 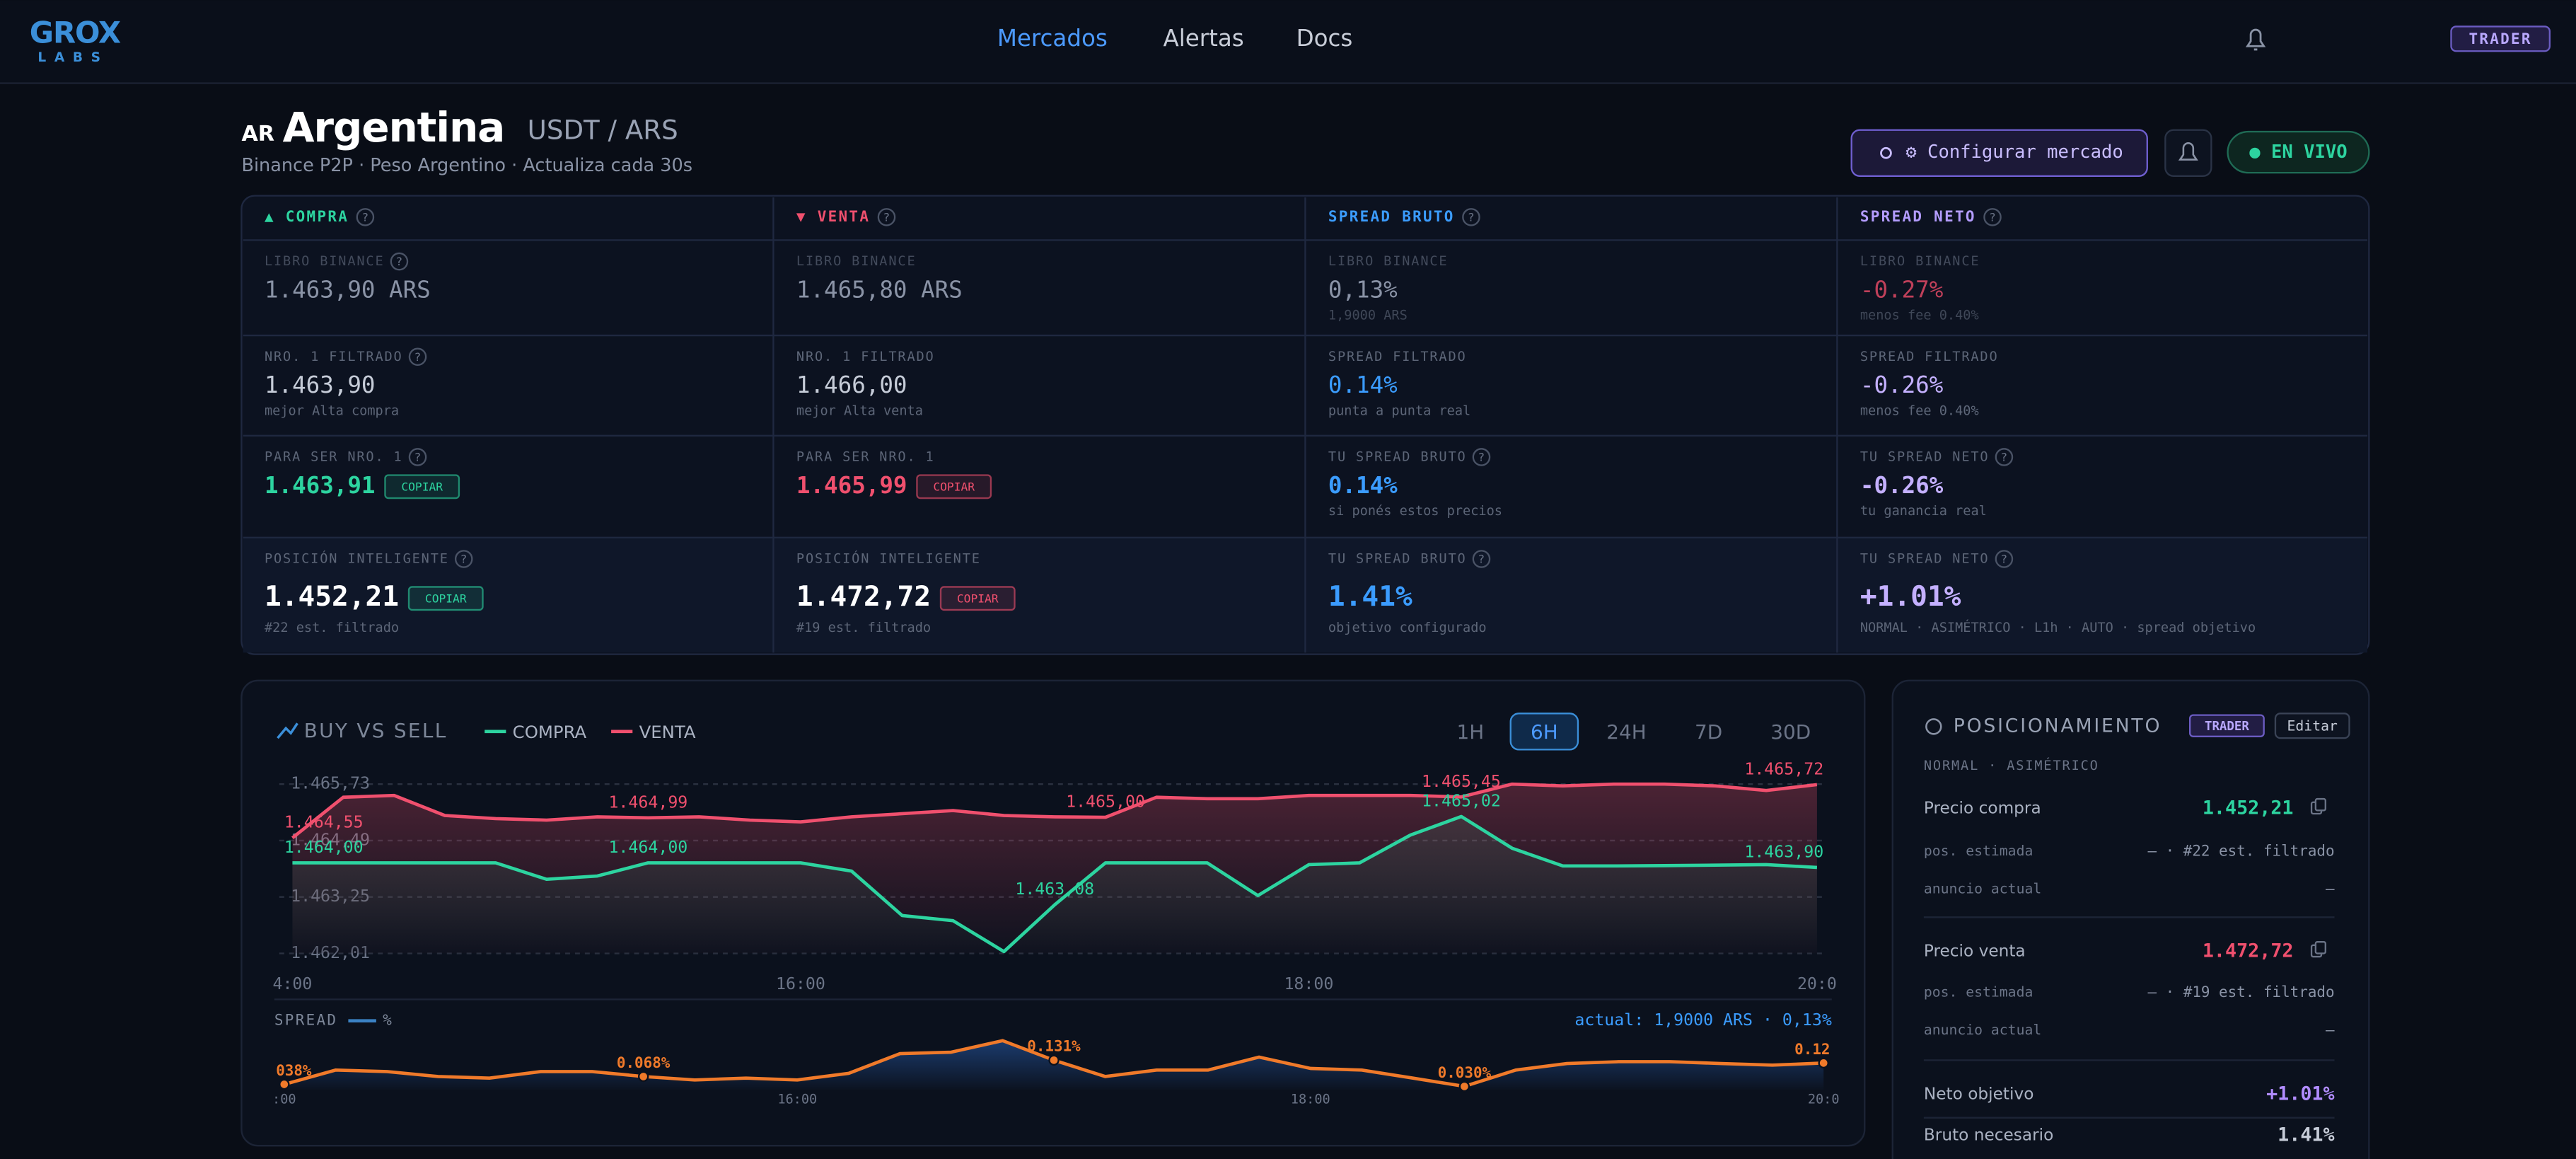 I want to click on cell-note: si ponés estos precios, so click(x=1415, y=511).